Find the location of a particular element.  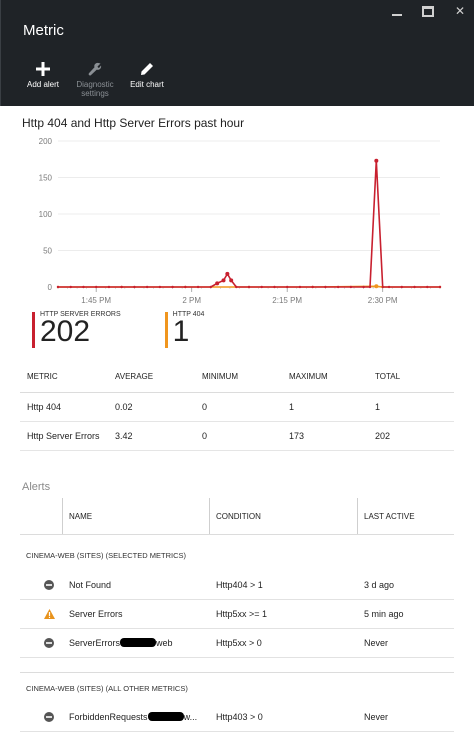

alert-row-not-found: Not Found Http404 > 1 3 d ago is located at coordinates (237, 585).